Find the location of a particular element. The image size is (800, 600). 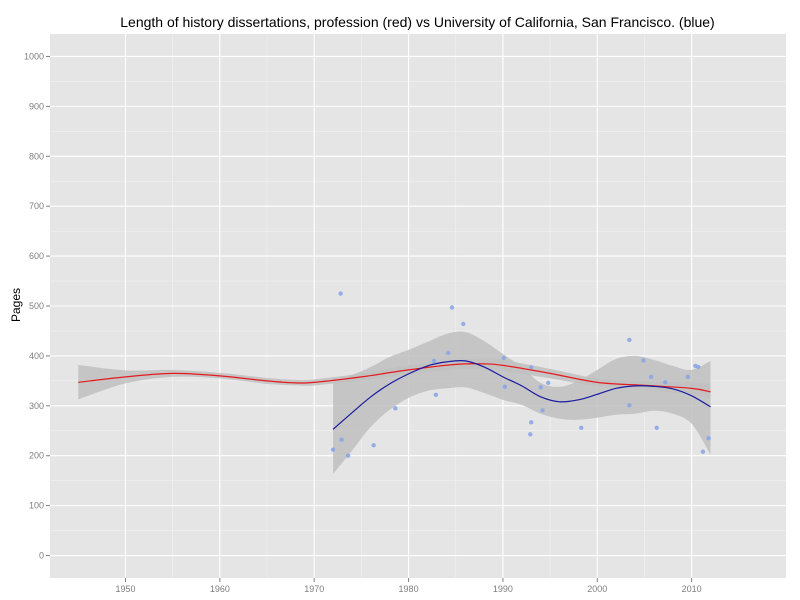

y-tick-label: 700 is located at coordinates (36, 206).